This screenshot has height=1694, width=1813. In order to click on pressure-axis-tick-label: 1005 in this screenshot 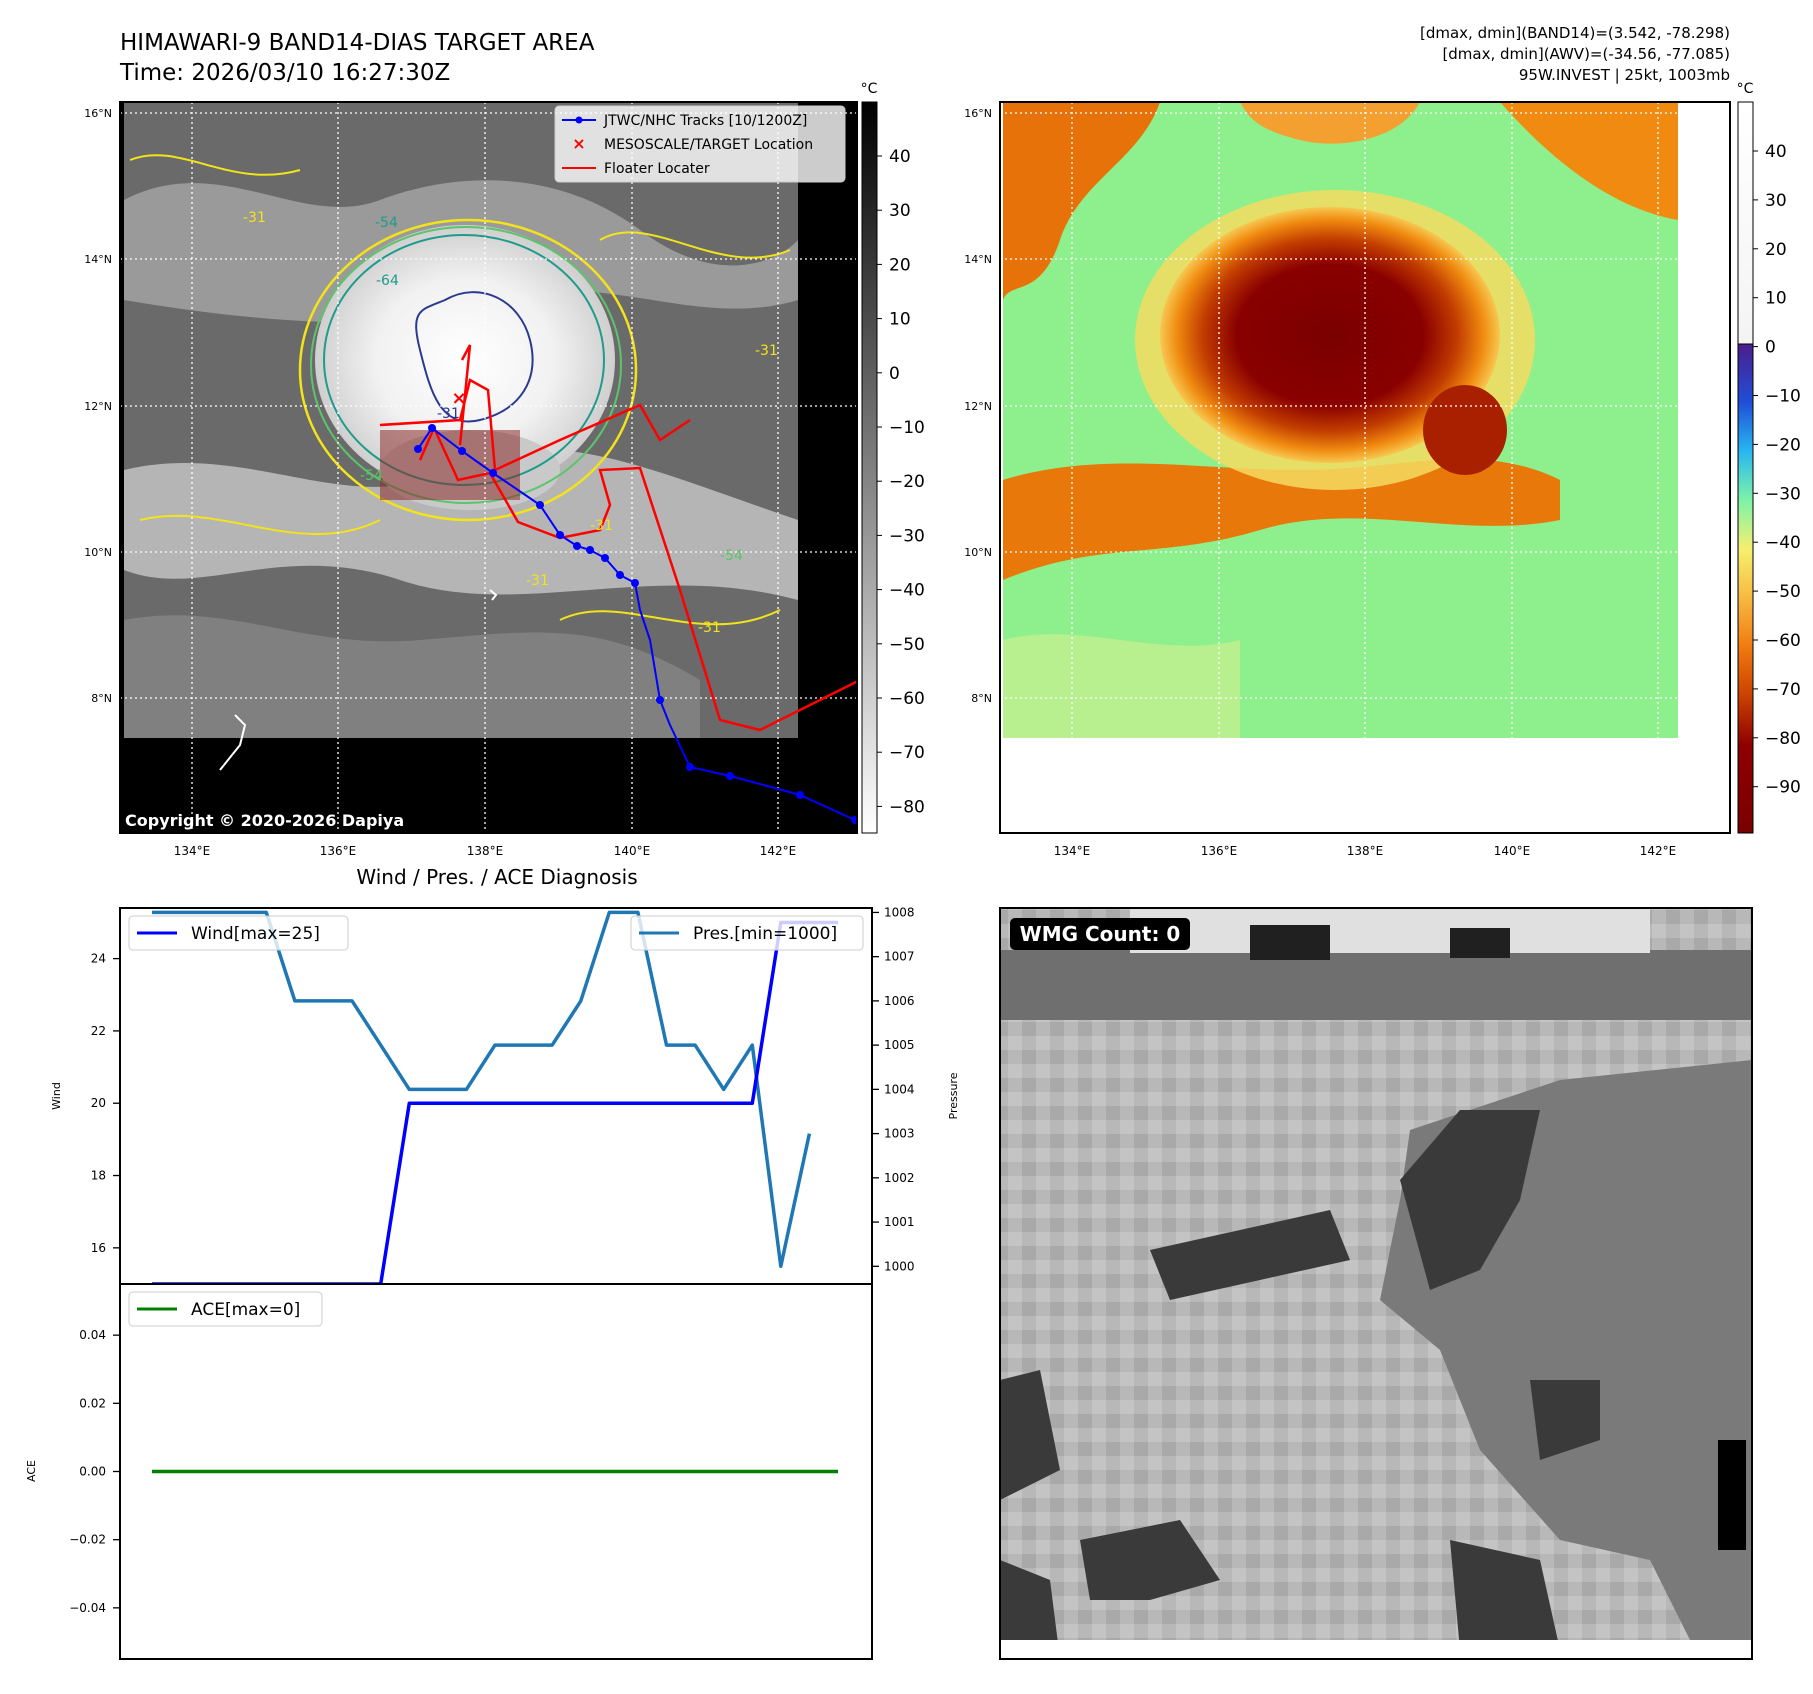, I will do `click(899, 1045)`.